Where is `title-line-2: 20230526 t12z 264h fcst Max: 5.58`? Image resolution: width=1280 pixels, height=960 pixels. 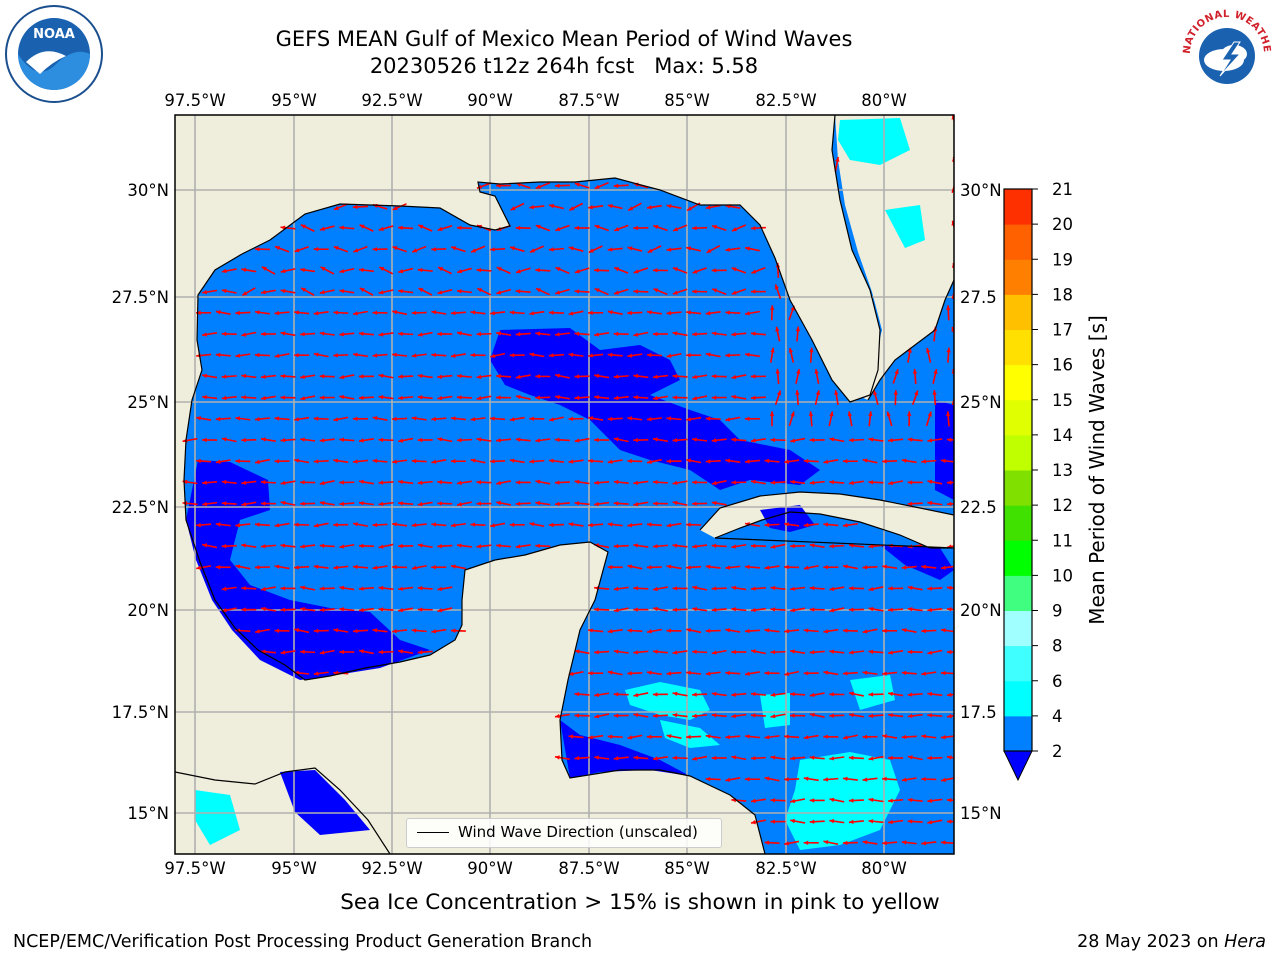
title-line-2: 20230526 t12z 264h fcst Max: 5.58 is located at coordinates (564, 66).